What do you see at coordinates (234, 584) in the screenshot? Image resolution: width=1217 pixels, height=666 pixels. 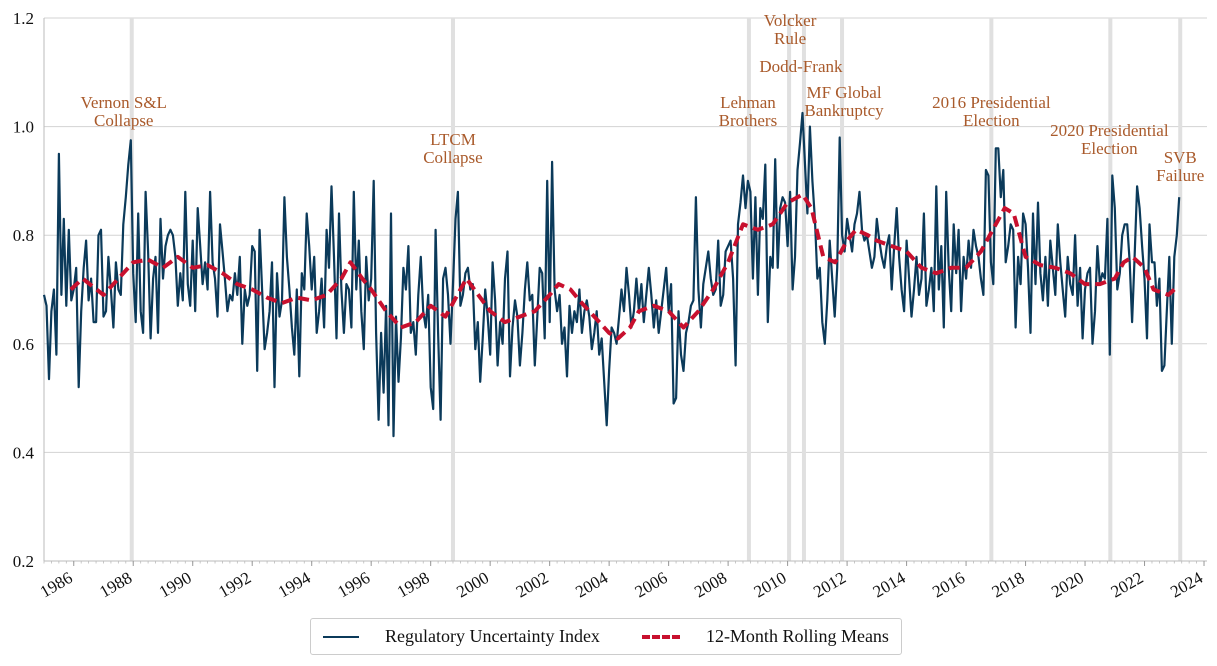 I see `x-tick-label: 1992` at bounding box center [234, 584].